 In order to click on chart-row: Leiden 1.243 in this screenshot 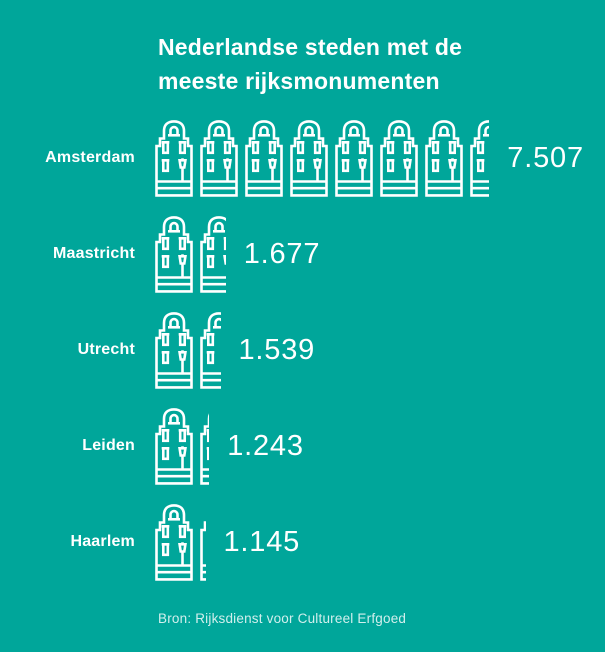, I will do `click(292, 446)`.